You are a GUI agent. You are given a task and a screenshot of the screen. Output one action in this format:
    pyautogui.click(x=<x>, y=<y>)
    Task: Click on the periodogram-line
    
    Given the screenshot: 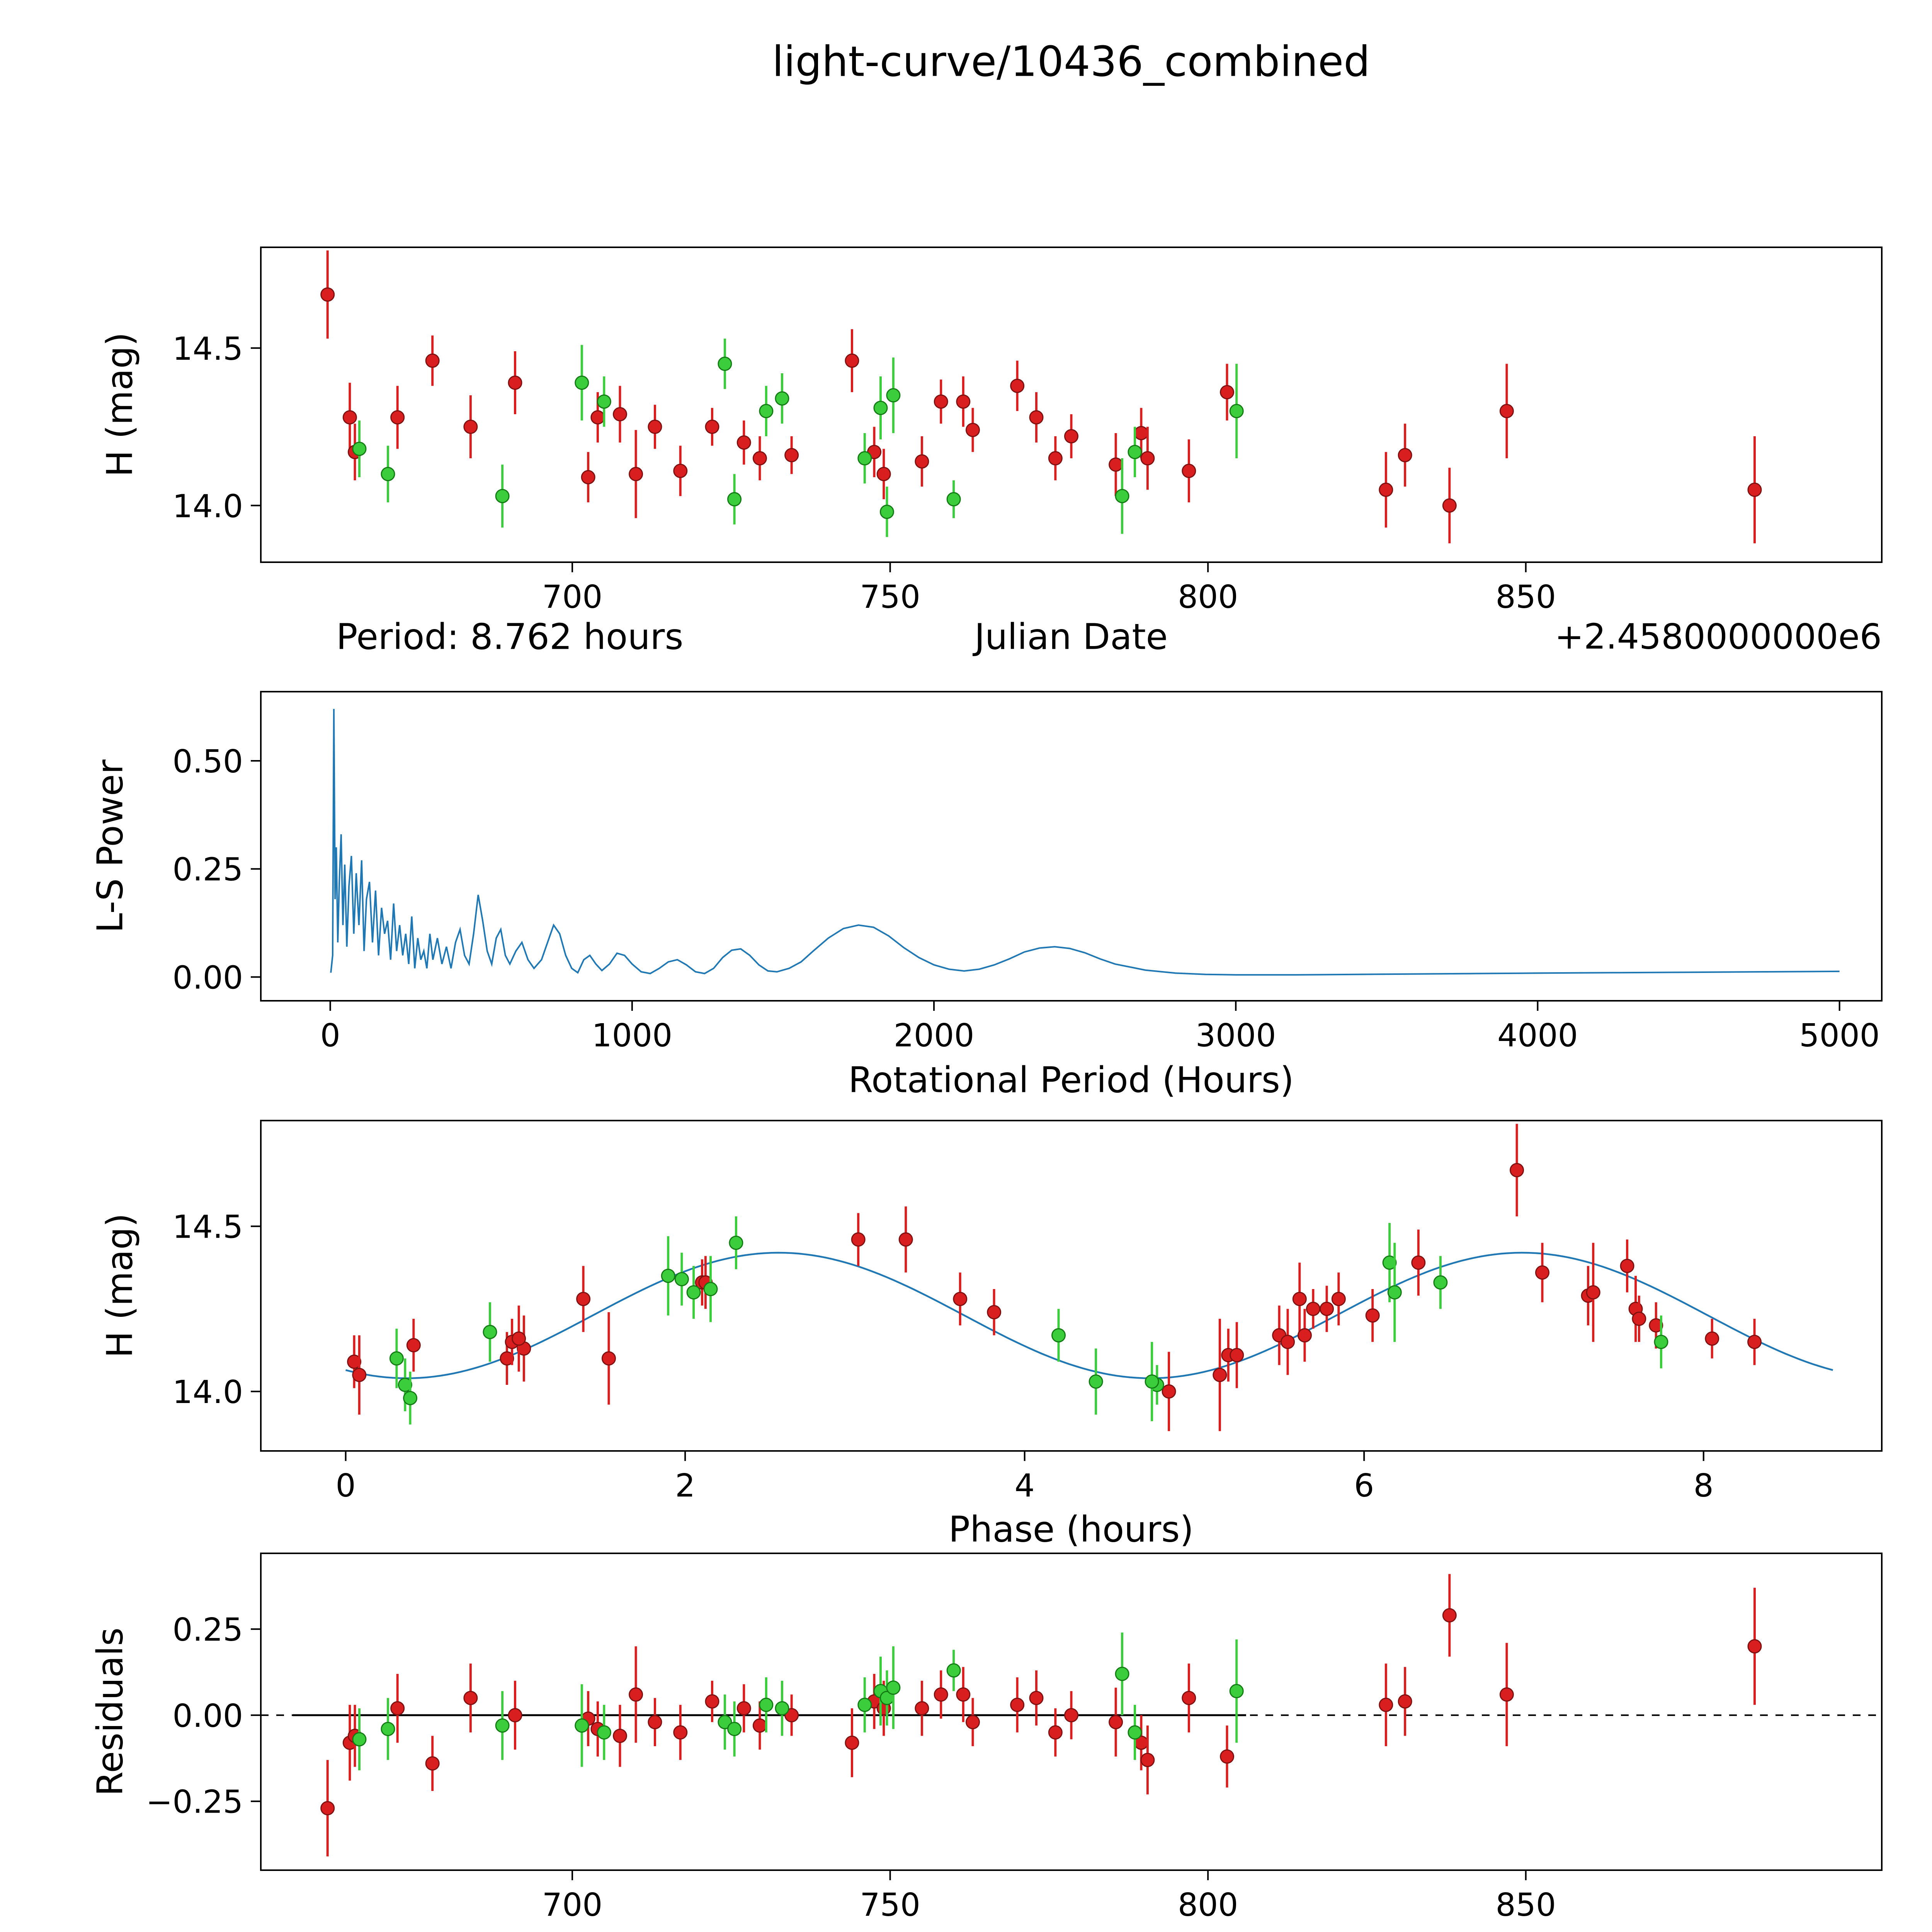 What is the action you would take?
    pyautogui.click(x=1085, y=843)
    